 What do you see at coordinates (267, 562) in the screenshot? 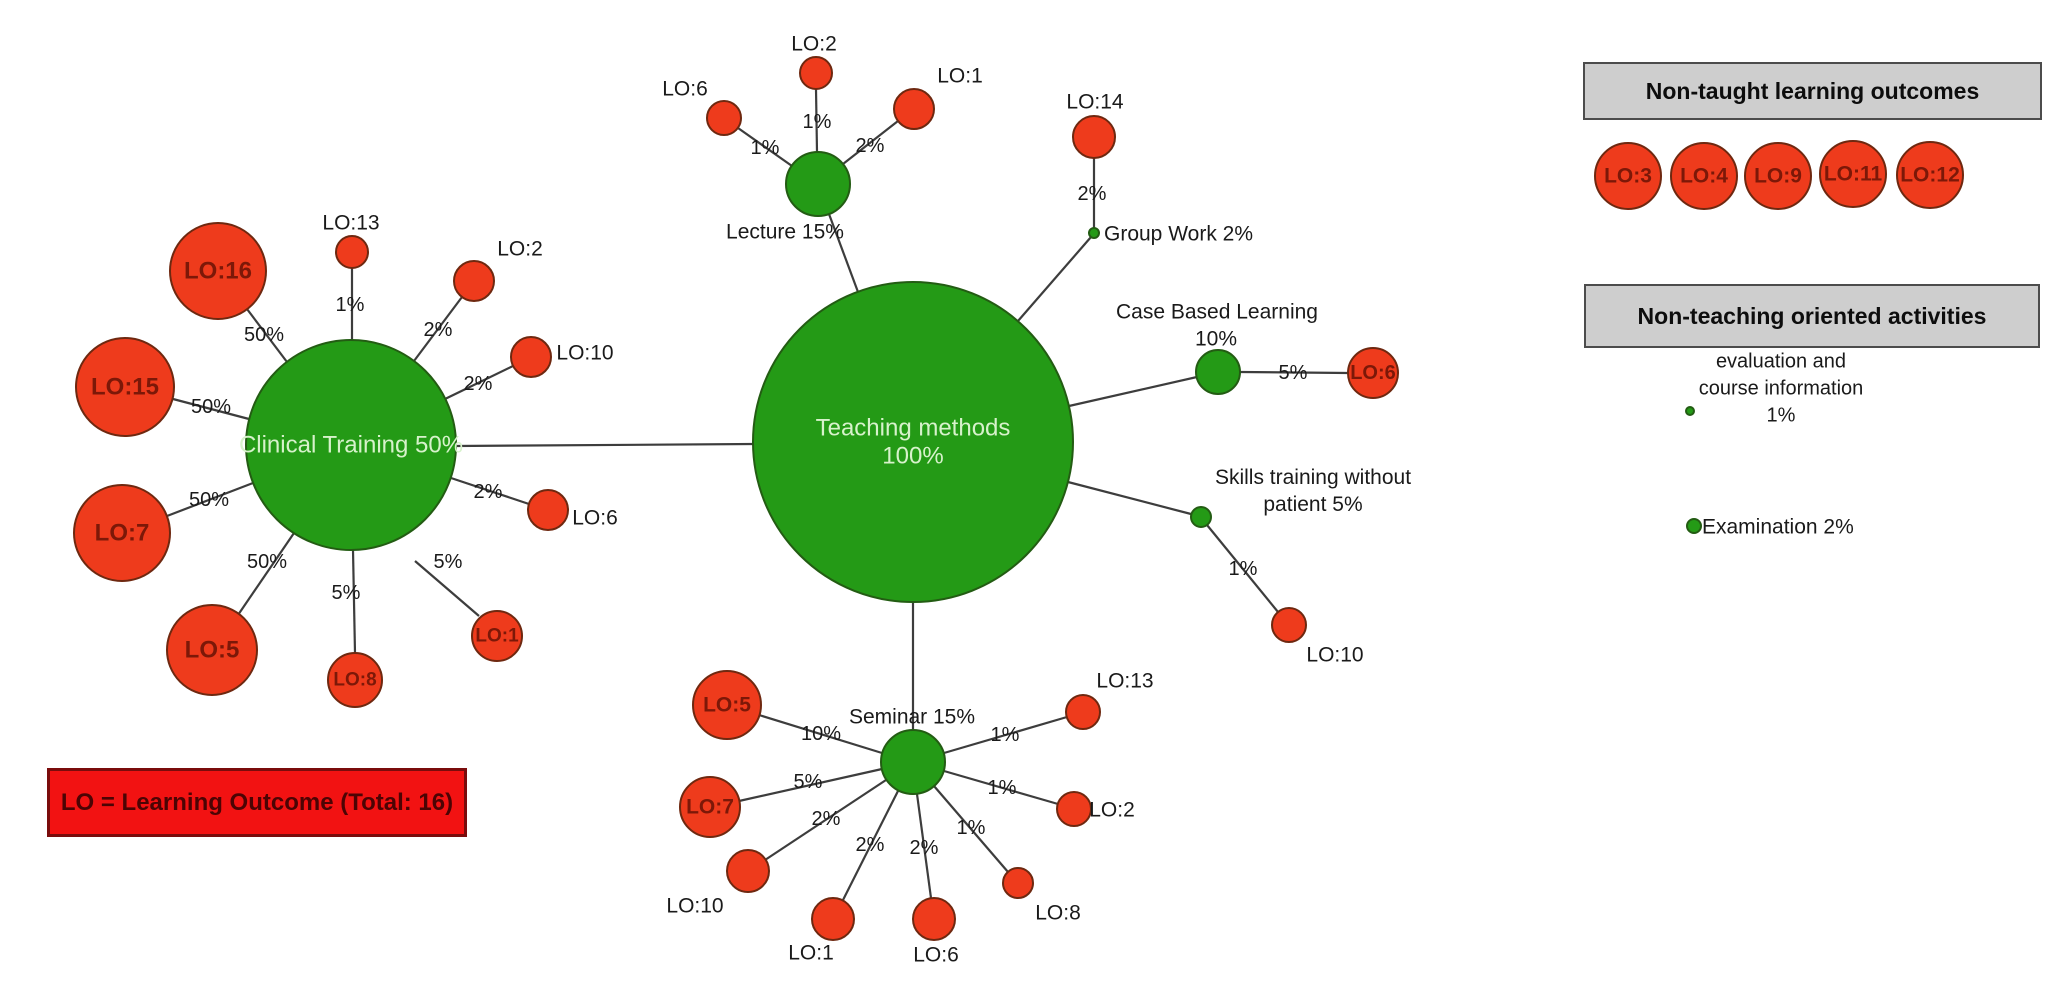
I see `pct-clinical-lo5: 50%` at bounding box center [267, 562].